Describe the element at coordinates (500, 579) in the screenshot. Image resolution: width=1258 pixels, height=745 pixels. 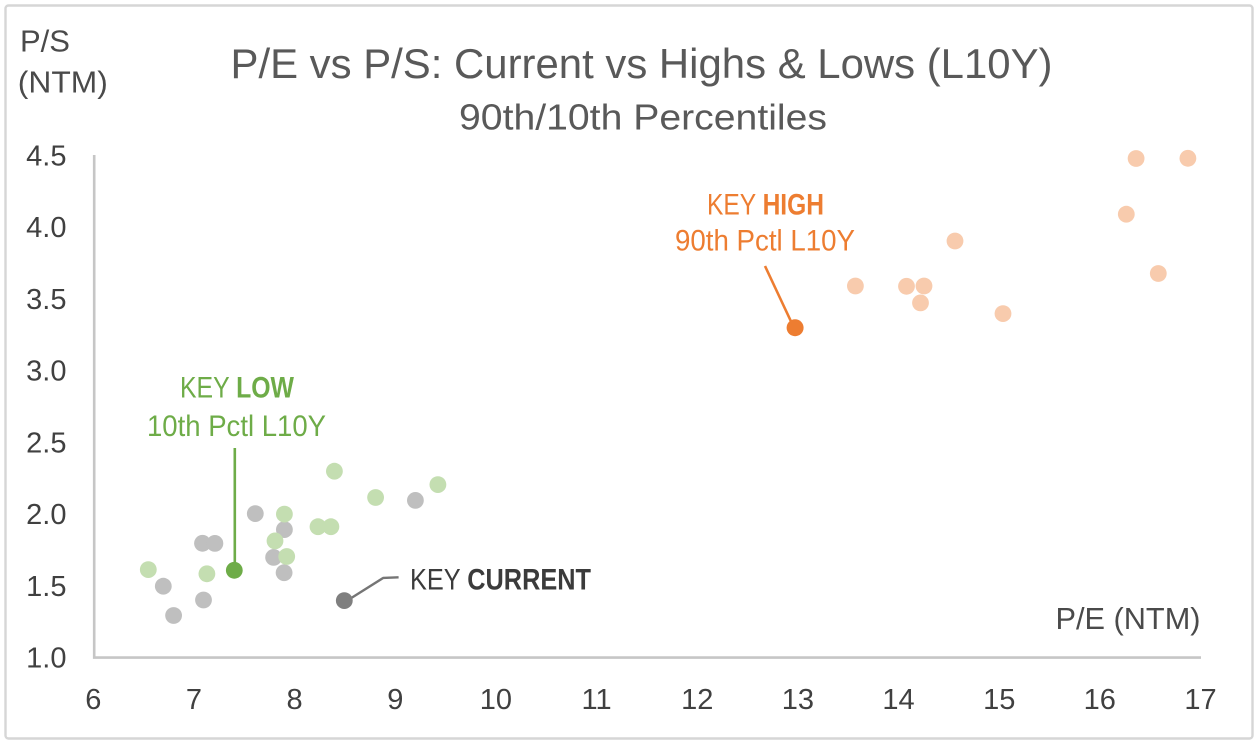
I see `svg-text: KEY CURRENT` at that location.